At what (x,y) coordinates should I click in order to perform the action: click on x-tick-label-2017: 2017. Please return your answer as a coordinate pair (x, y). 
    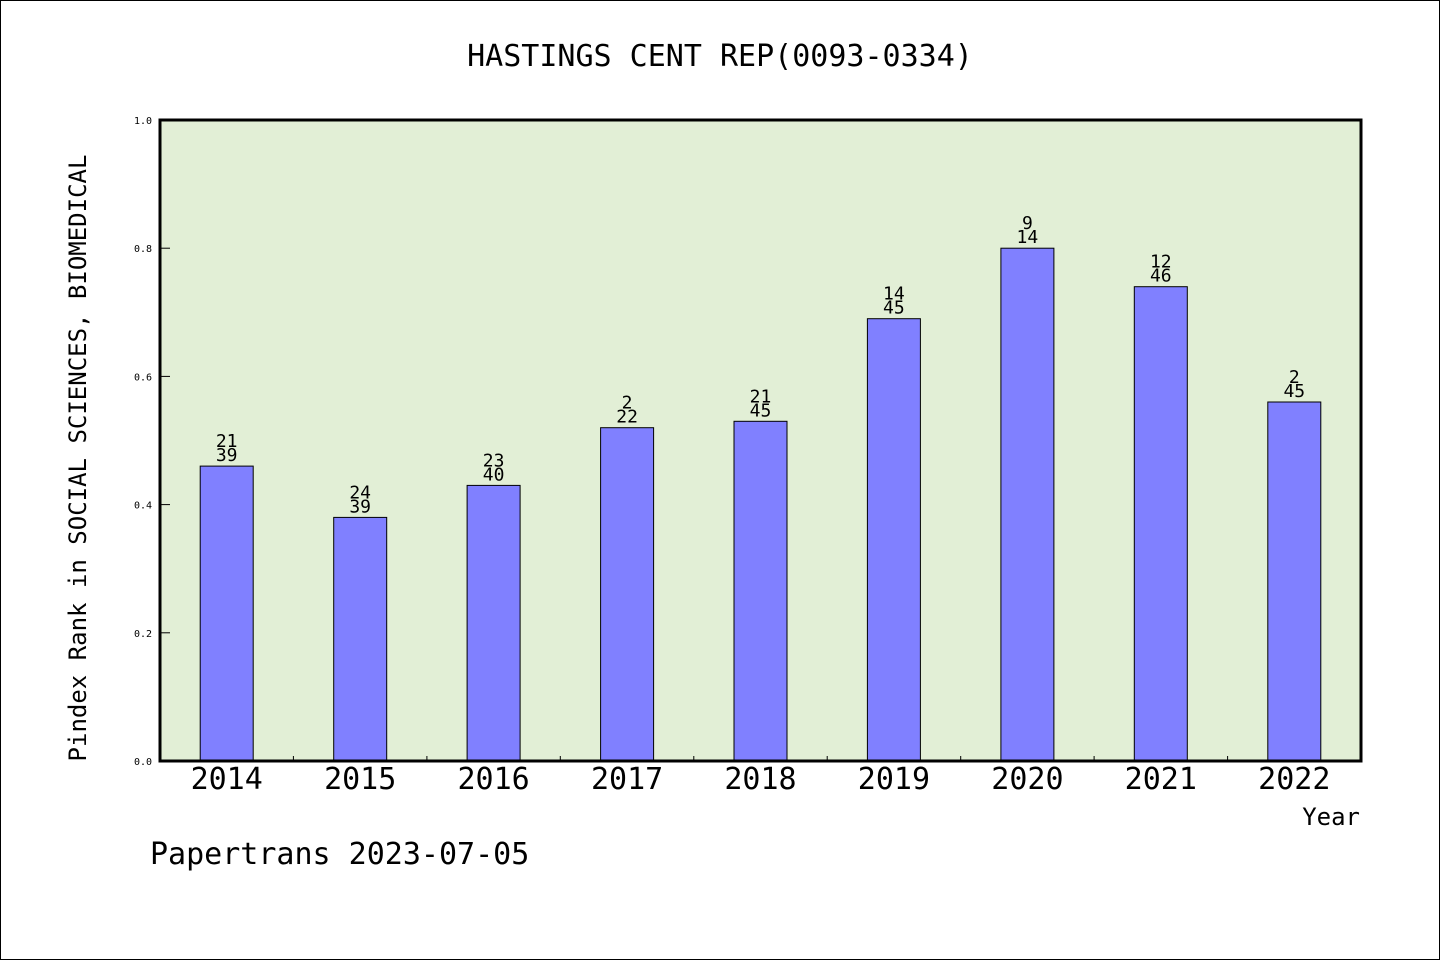
    Looking at the image, I should click on (627, 779).